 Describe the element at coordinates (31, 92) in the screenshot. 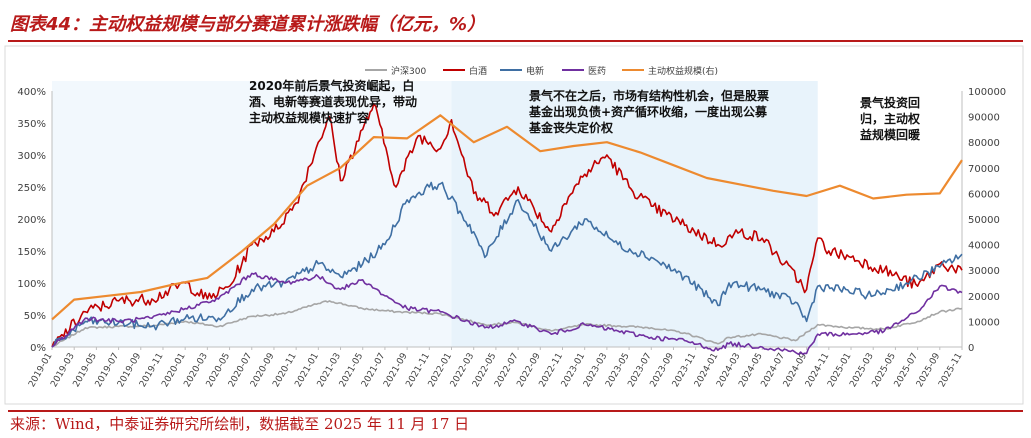

I see `y-left-tick-label: 400%` at that location.